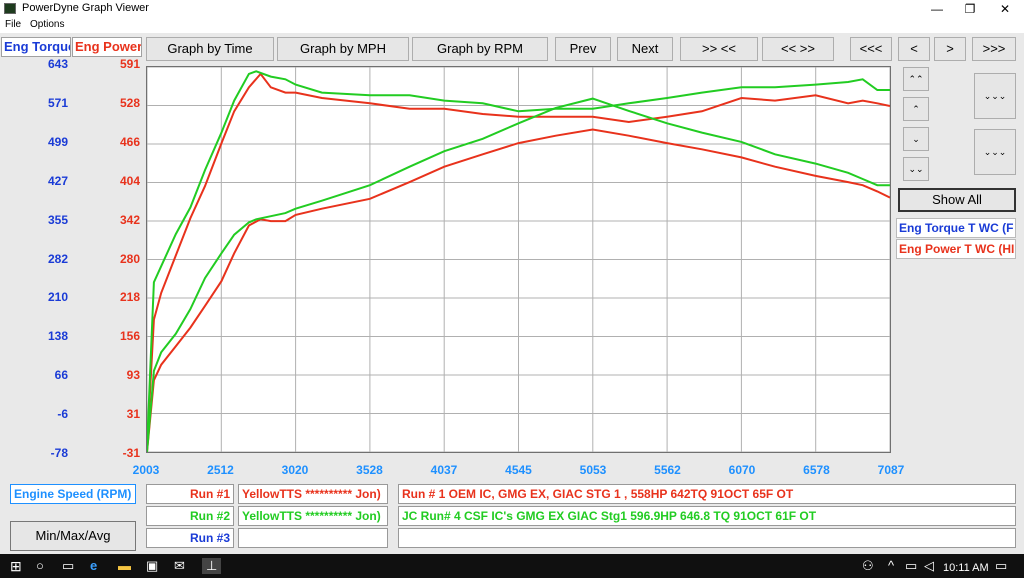  Describe the element at coordinates (1001, 565) in the screenshot. I see `notifications-icon: ▭` at that location.